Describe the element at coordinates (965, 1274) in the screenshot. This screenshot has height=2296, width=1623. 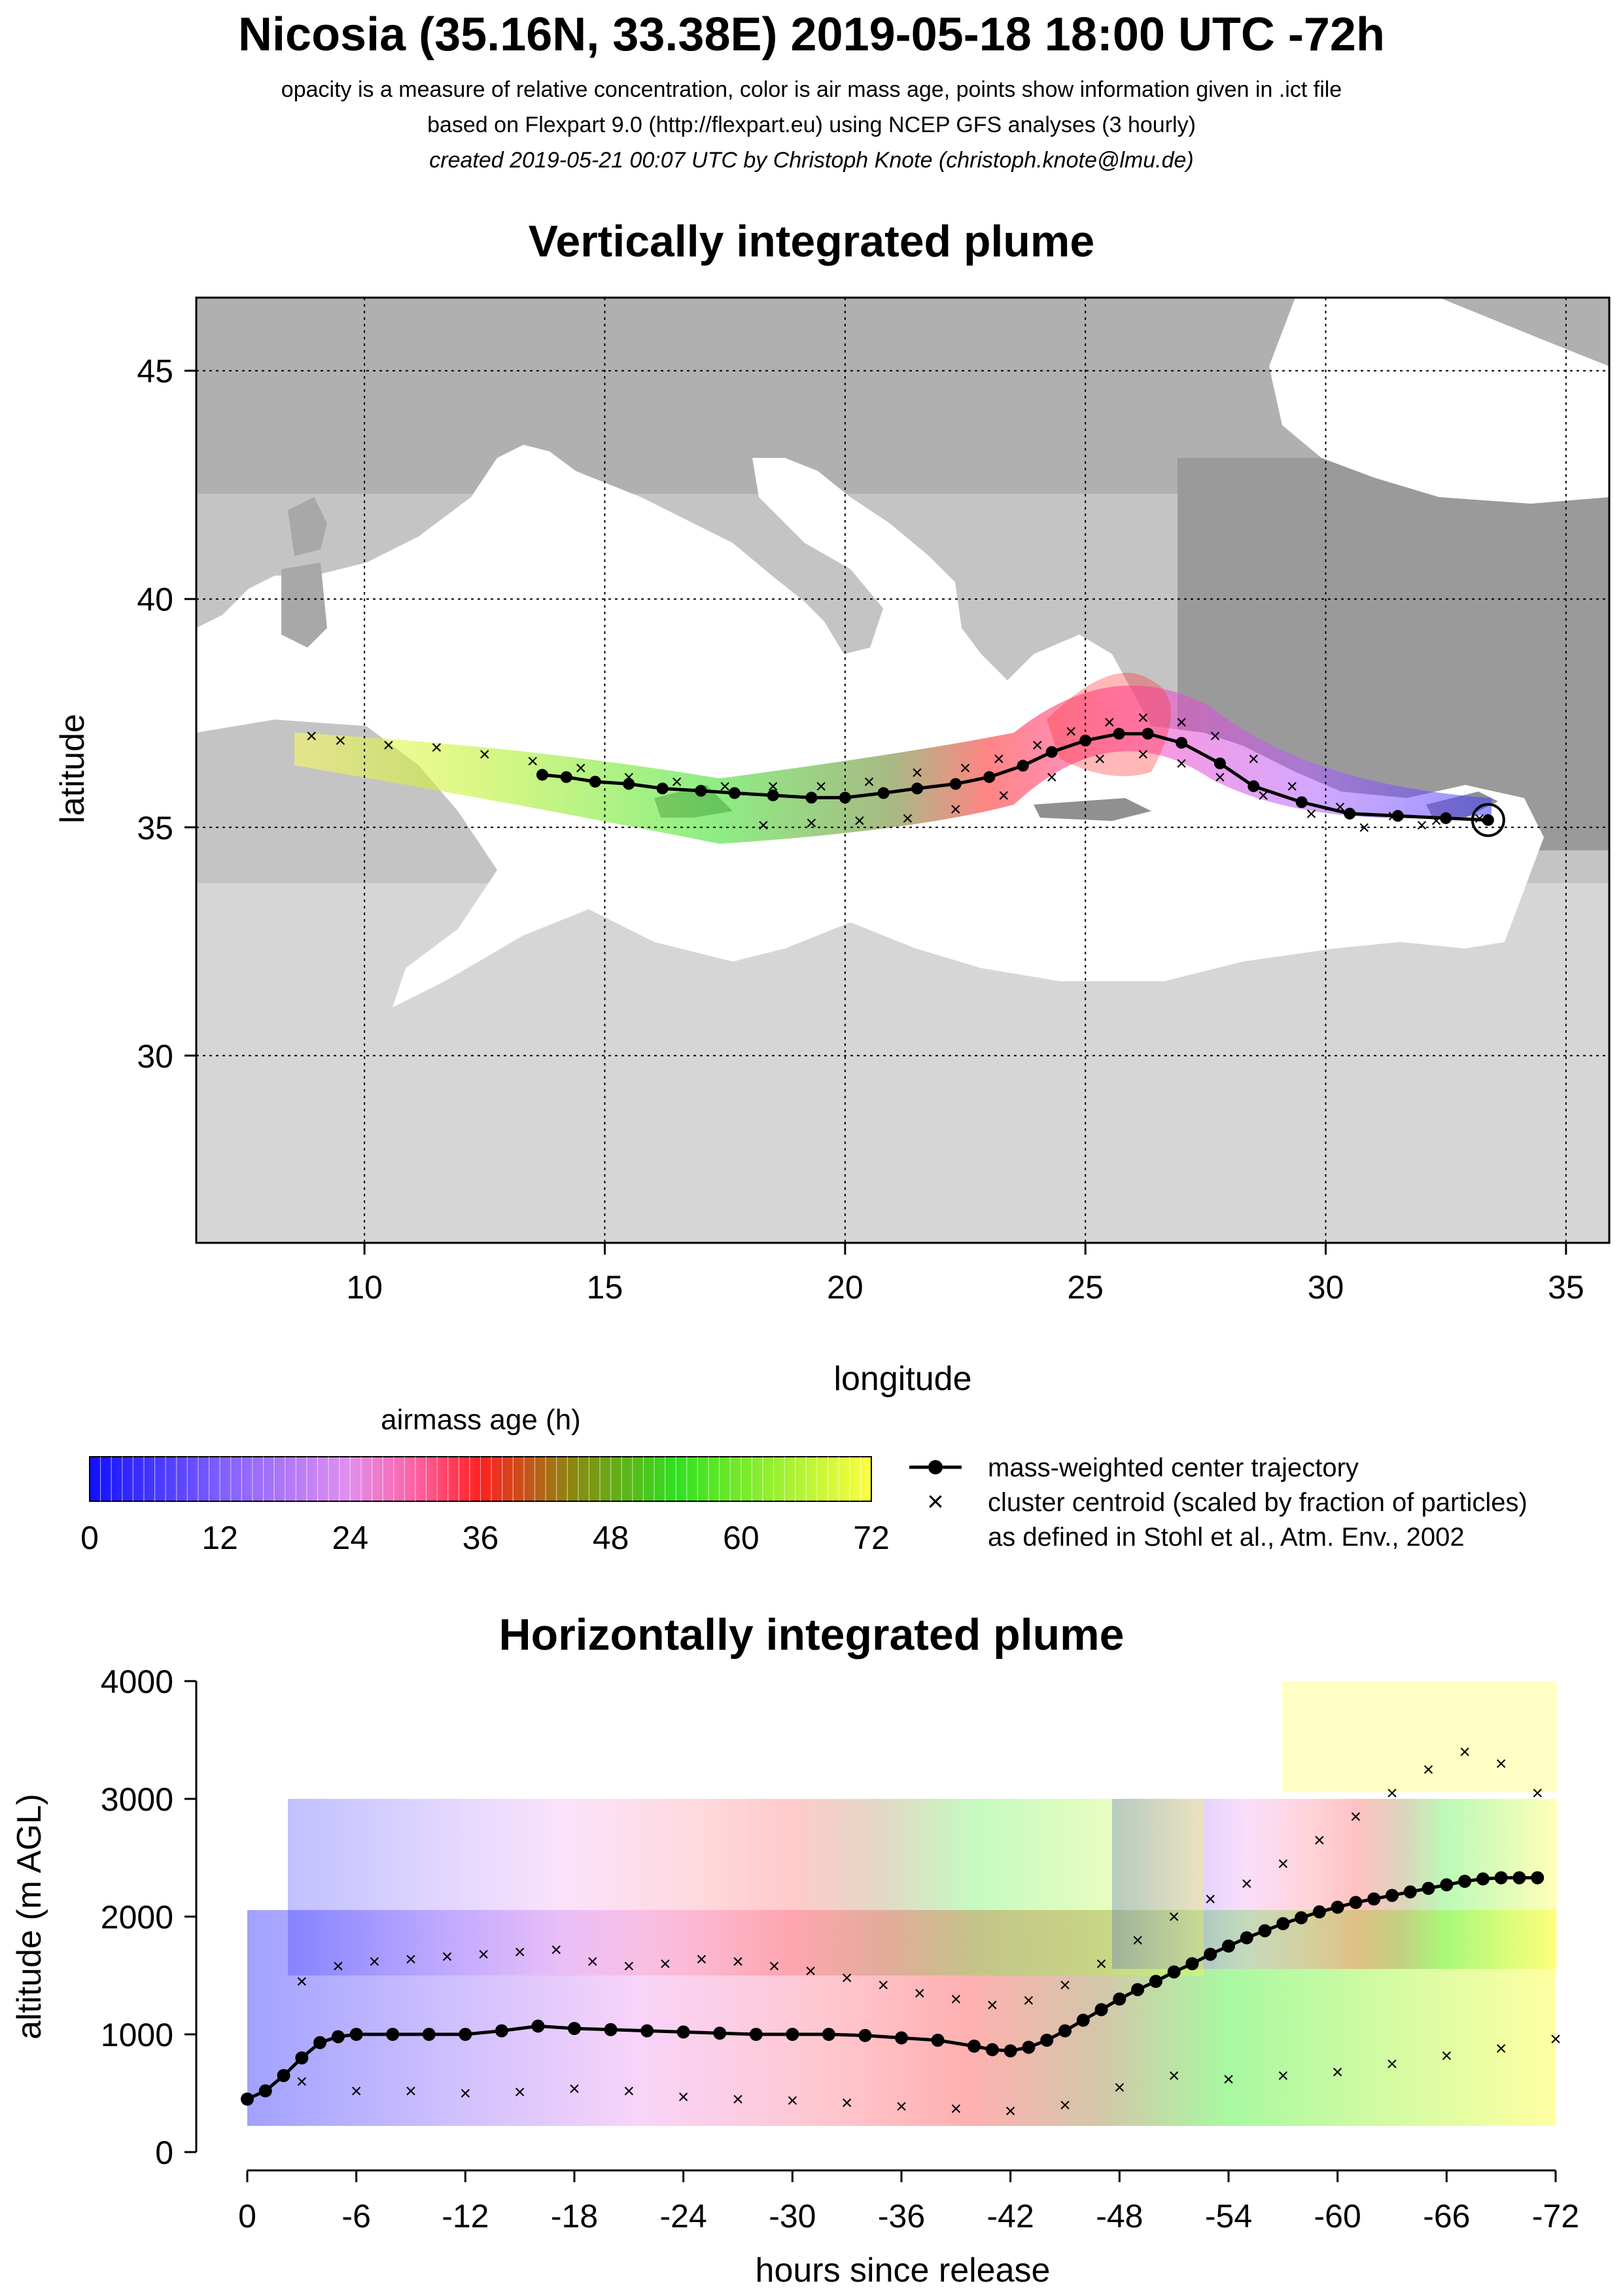
I see `map-x-ticks: 10 15 20 25 30 35` at that location.